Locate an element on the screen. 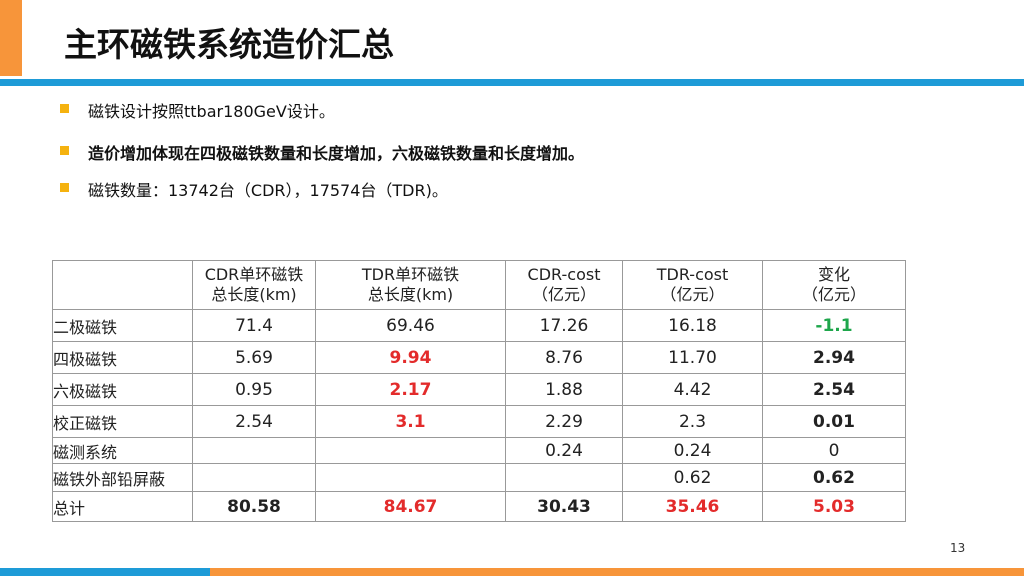 The height and width of the screenshot is (576, 1024). header-cell: TDR单环磁铁 总长度(km) is located at coordinates (410, 285).